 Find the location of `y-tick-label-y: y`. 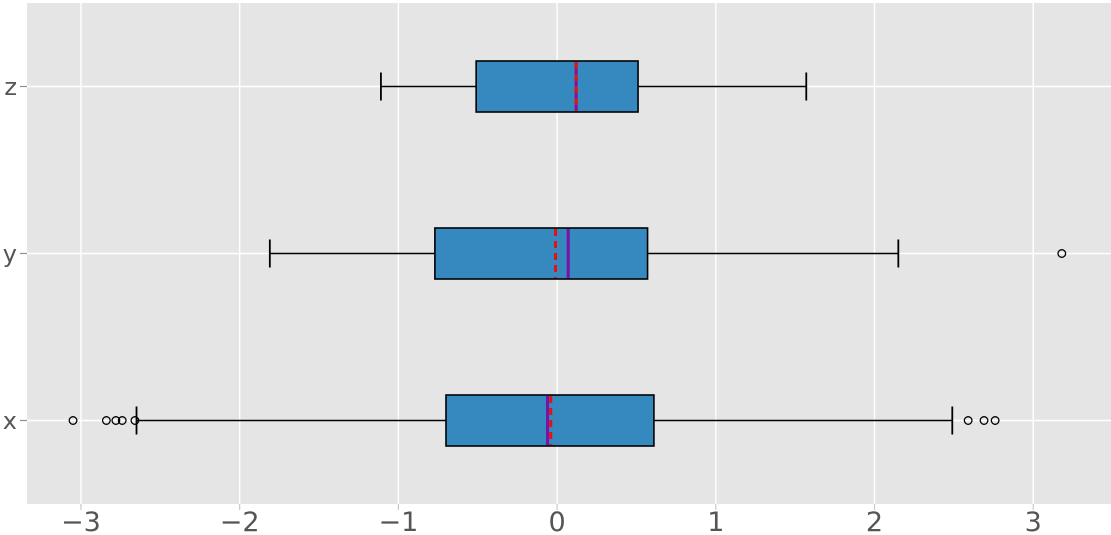

y-tick-label-y: y is located at coordinates (10, 254).